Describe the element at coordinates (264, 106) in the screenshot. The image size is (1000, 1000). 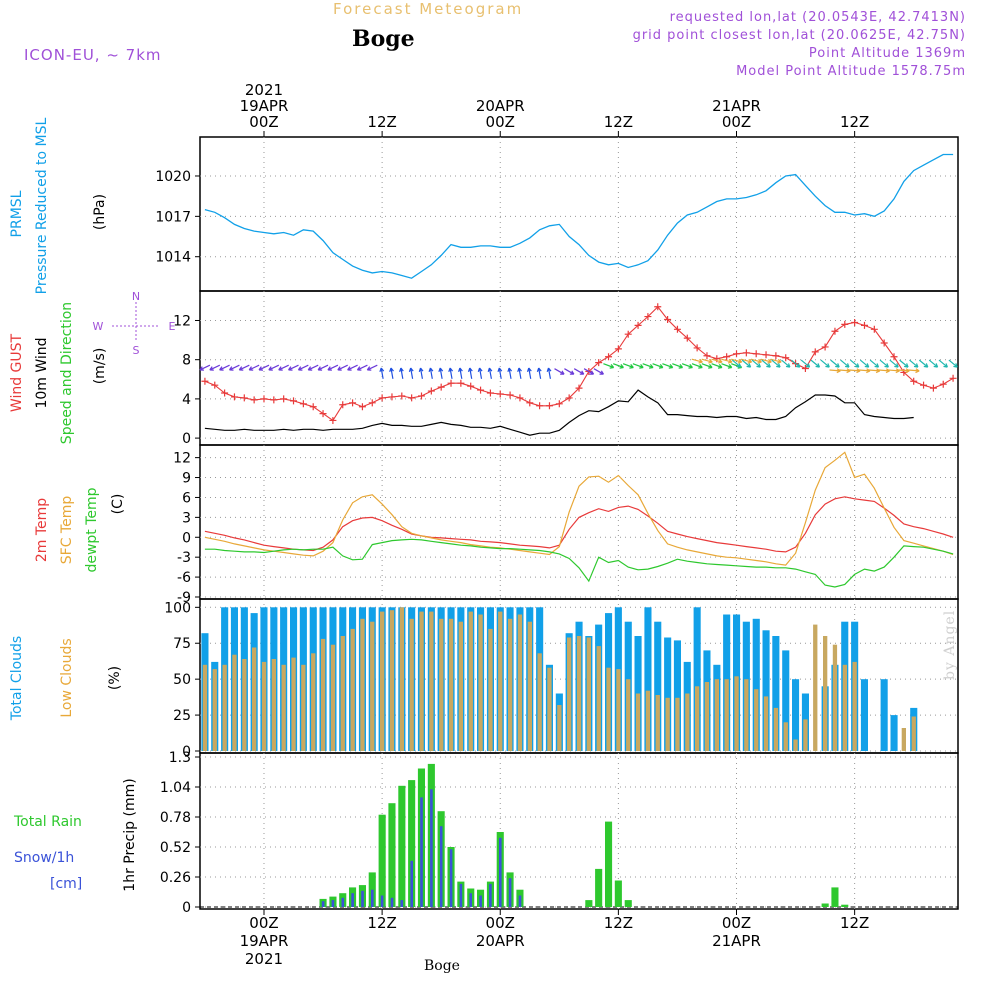
I see `top-time-label: 19APR` at that location.